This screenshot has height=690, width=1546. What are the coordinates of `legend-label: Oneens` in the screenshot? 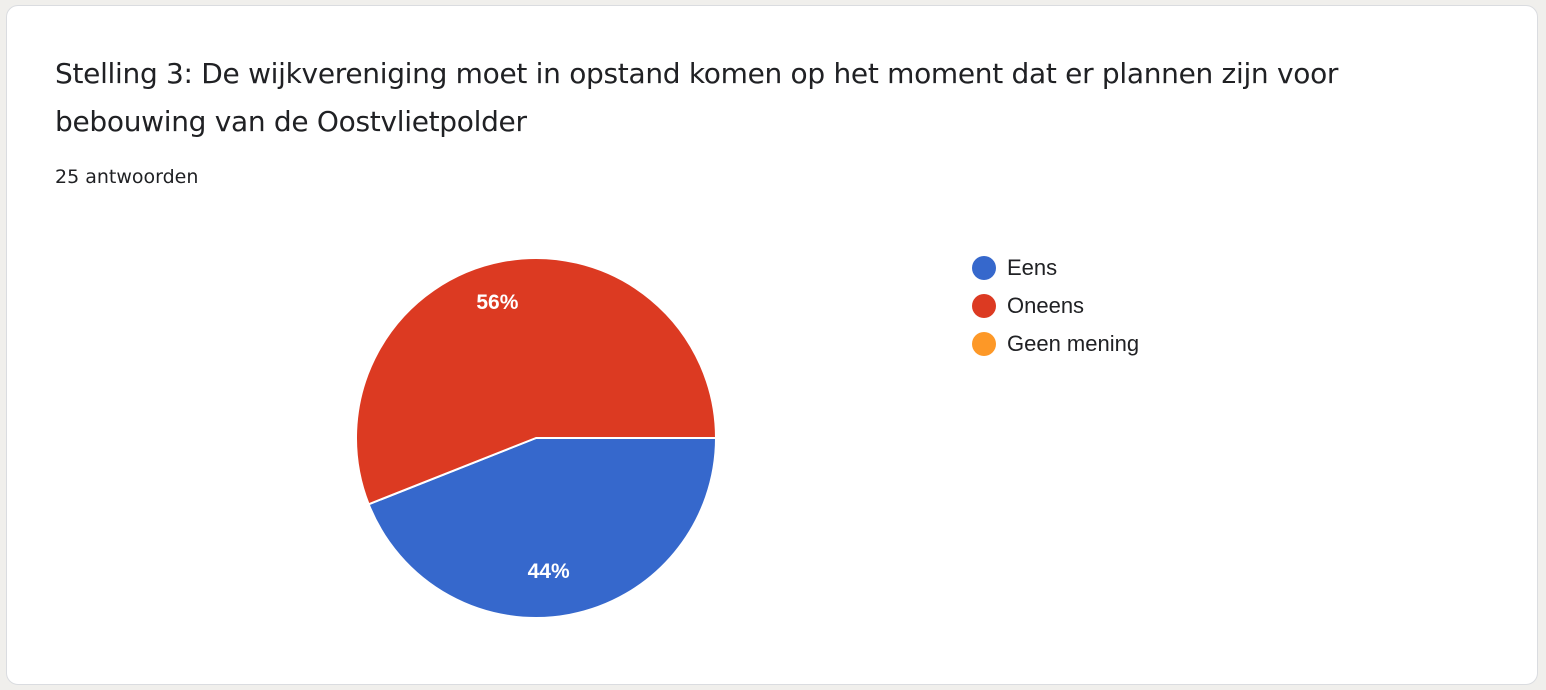 It's located at (1046, 305).